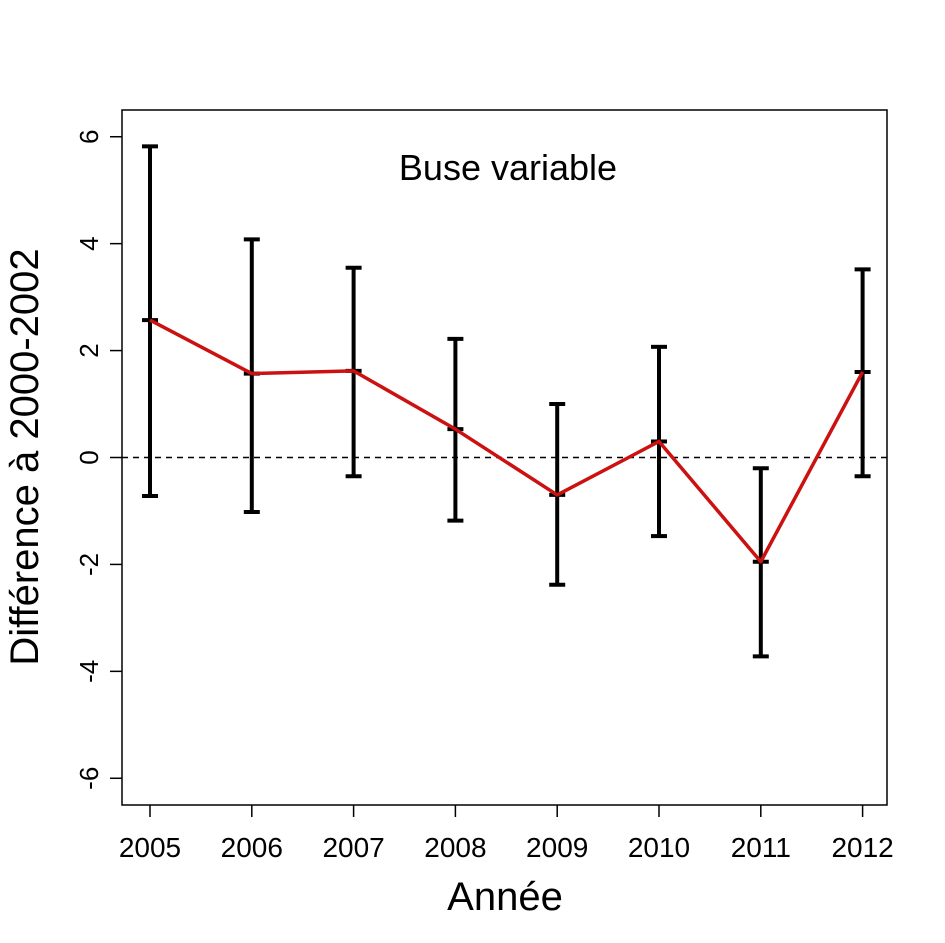 The height and width of the screenshot is (943, 945). What do you see at coordinates (506, 834) in the screenshot?
I see `x-axis: 2005 2006 2007 2008 2009 2010 2011 2012` at bounding box center [506, 834].